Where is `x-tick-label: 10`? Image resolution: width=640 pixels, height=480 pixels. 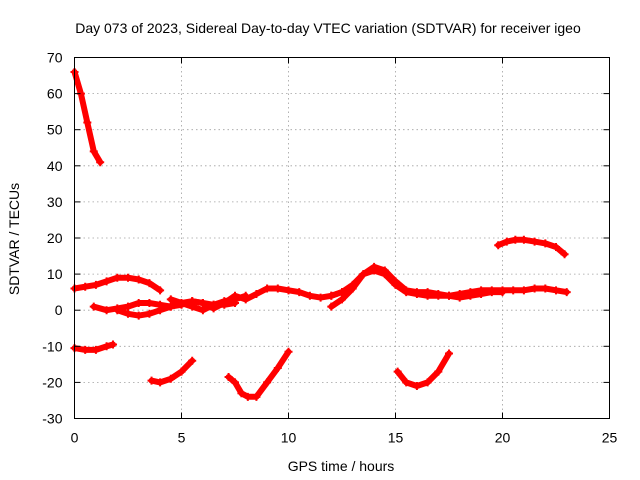
x-tick-label: 10 is located at coordinates (289, 438).